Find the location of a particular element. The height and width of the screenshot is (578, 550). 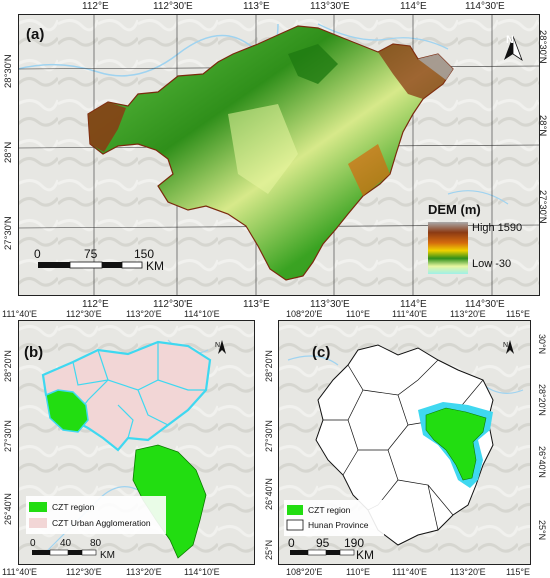

c-right-tick-3: 25°N is located at coordinates (542, 530).